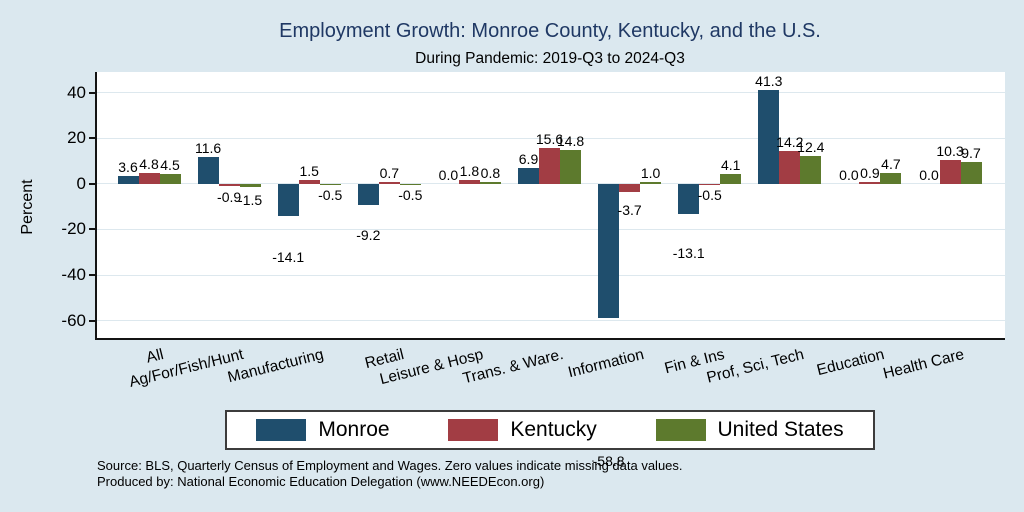  Describe the element at coordinates (389, 173) in the screenshot. I see `bar-value-label: 0.7` at that location.